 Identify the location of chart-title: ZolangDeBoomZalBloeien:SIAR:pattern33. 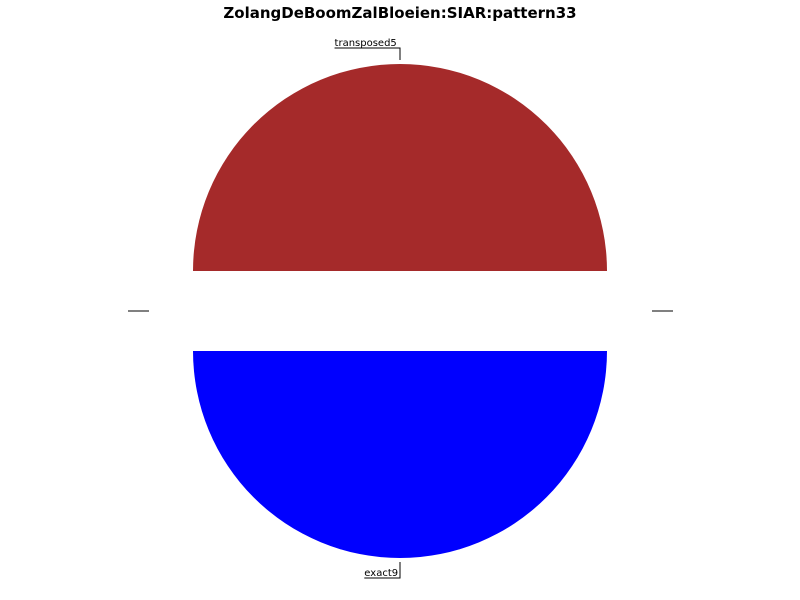
(400, 13).